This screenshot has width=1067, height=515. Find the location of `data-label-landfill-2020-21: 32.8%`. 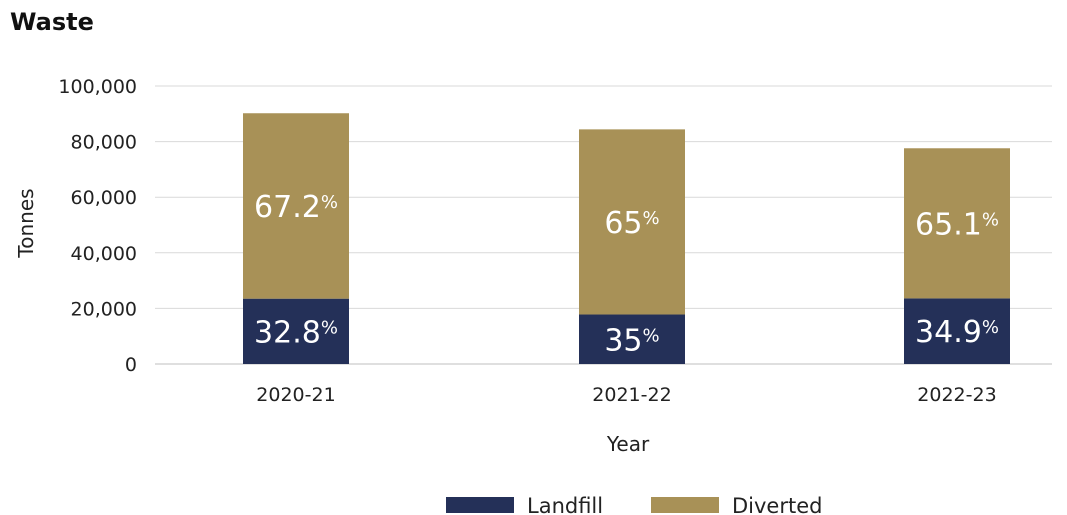

data-label-landfill-2020-21: 32.8% is located at coordinates (296, 332).